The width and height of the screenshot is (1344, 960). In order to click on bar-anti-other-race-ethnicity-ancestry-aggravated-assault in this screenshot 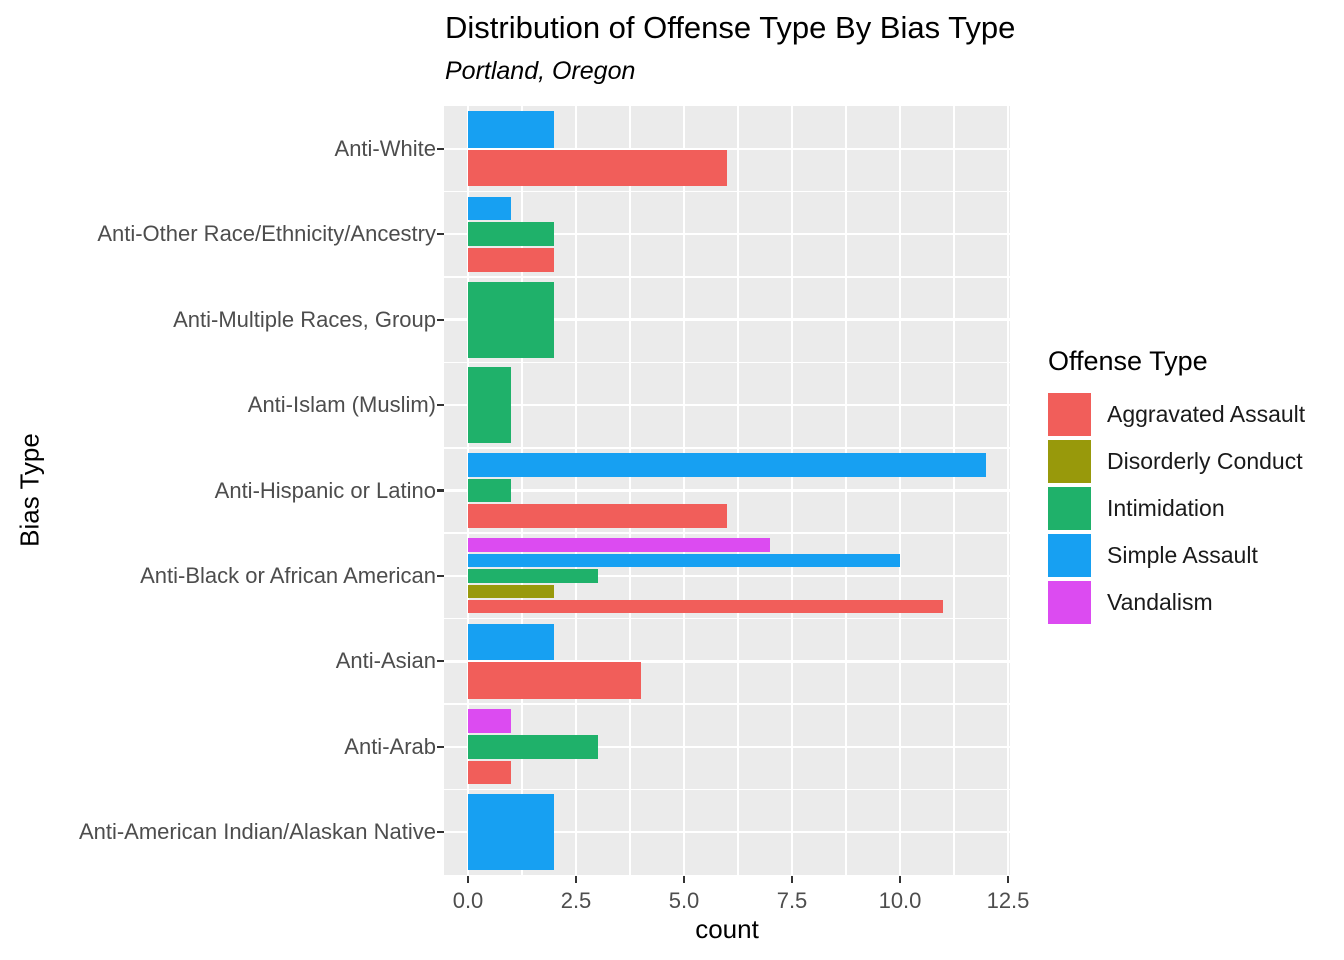, I will do `click(511, 259)`.